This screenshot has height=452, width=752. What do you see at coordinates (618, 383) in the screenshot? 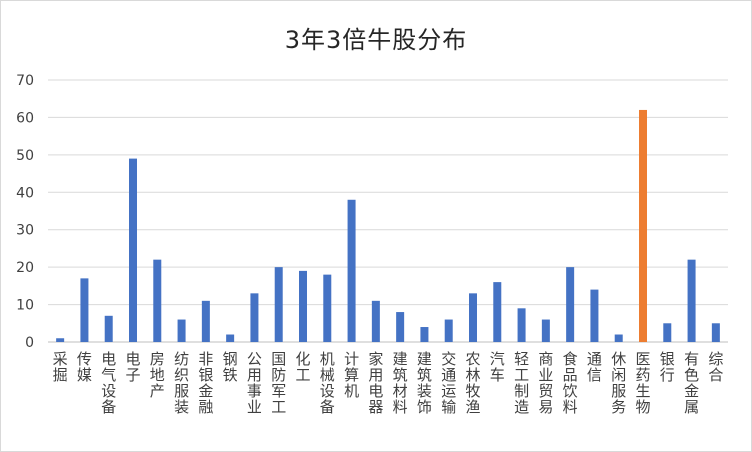
I see `x-category-label: 休闲服务` at bounding box center [618, 383].